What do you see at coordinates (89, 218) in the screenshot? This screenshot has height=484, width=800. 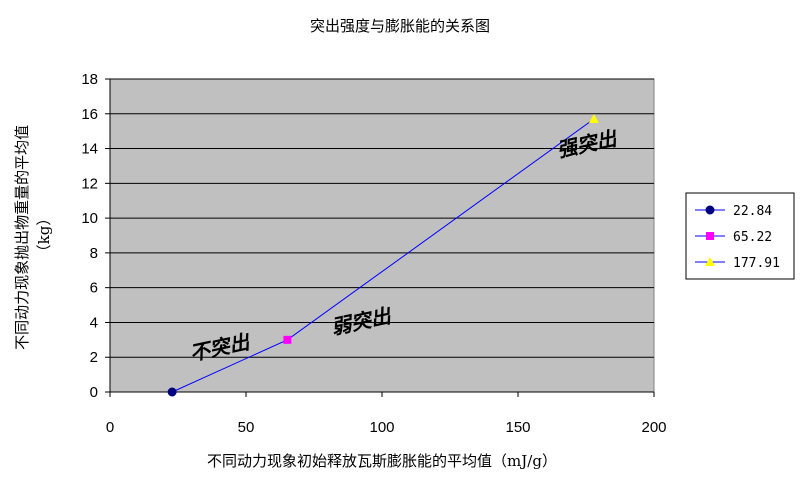 I see `y-tick-label: 10` at bounding box center [89, 218].